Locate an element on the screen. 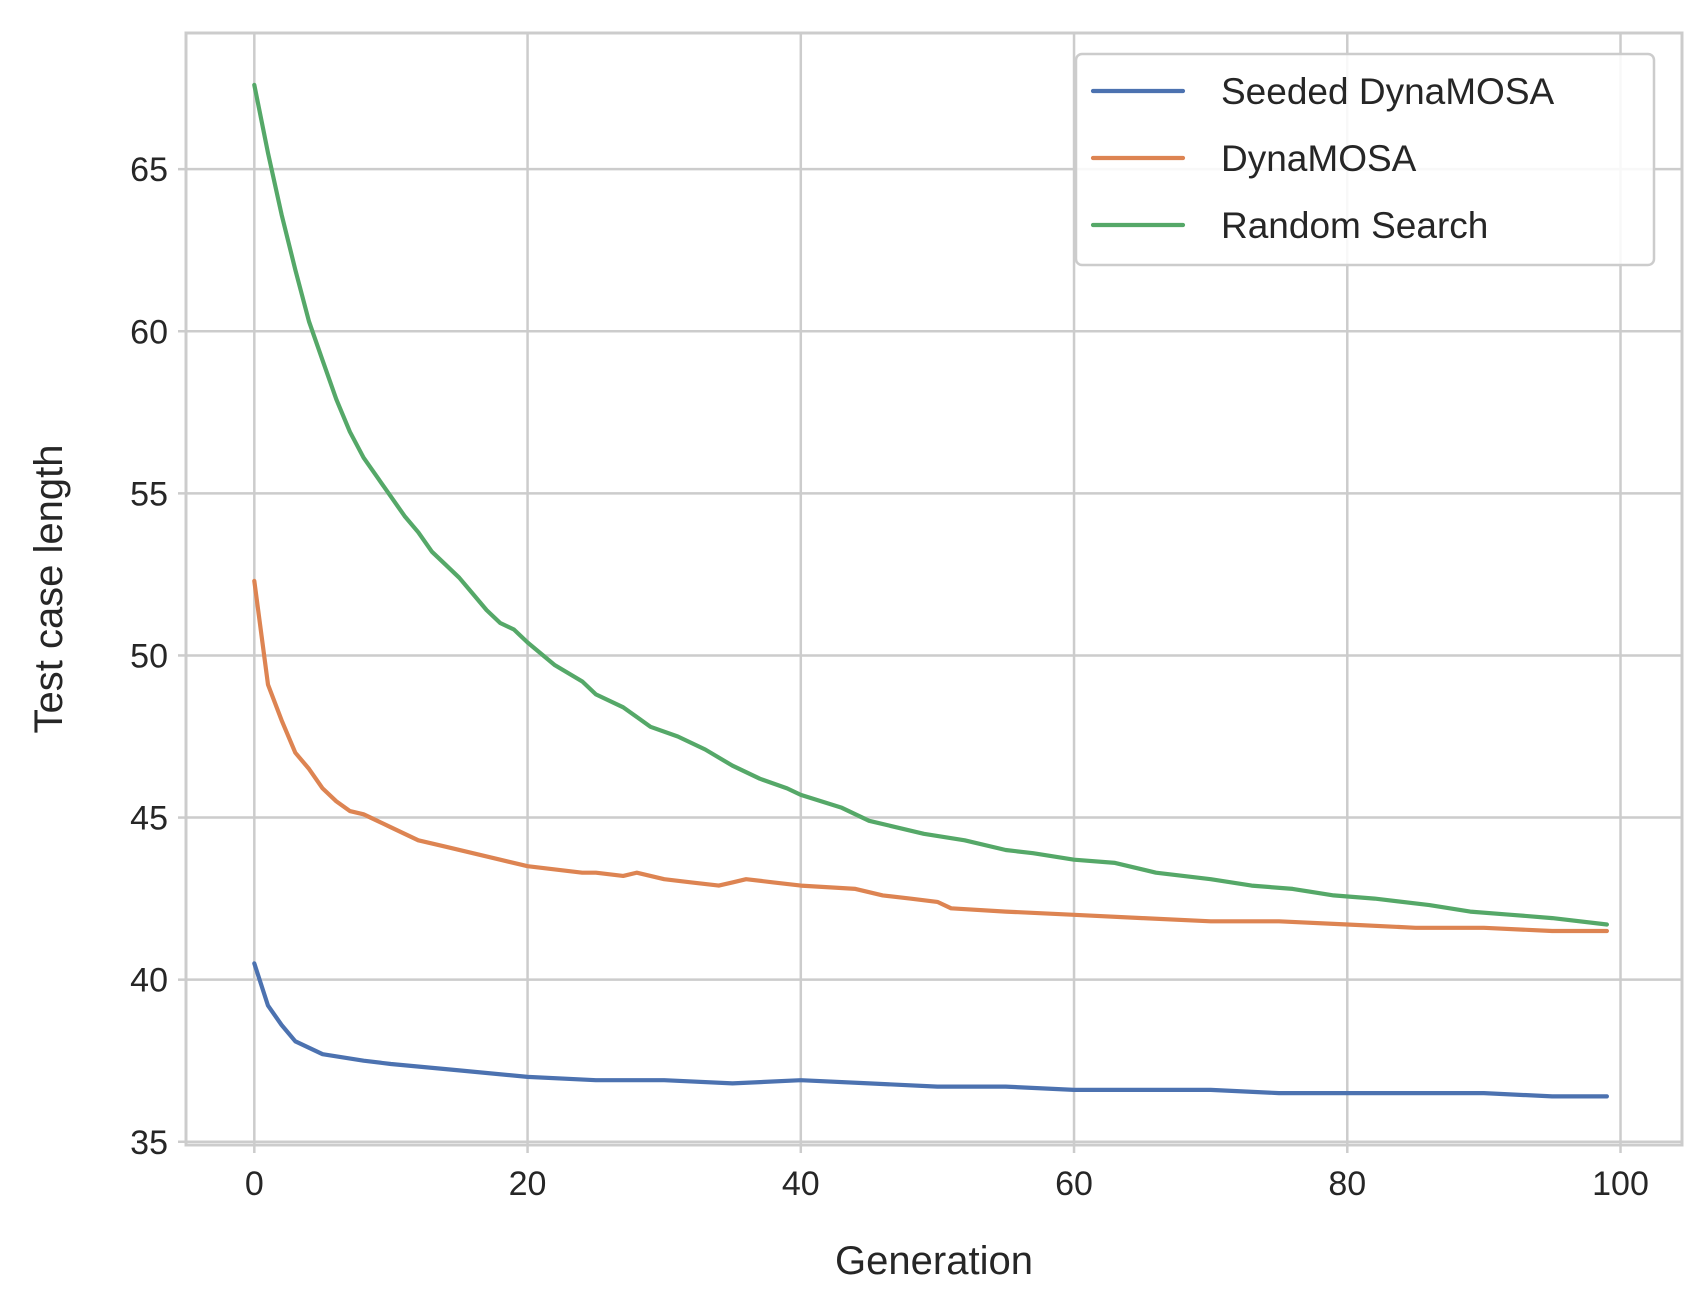 This screenshot has width=1701, height=1314. y-axis: 35 40 45 50 55 60 65 is located at coordinates (158, 656).